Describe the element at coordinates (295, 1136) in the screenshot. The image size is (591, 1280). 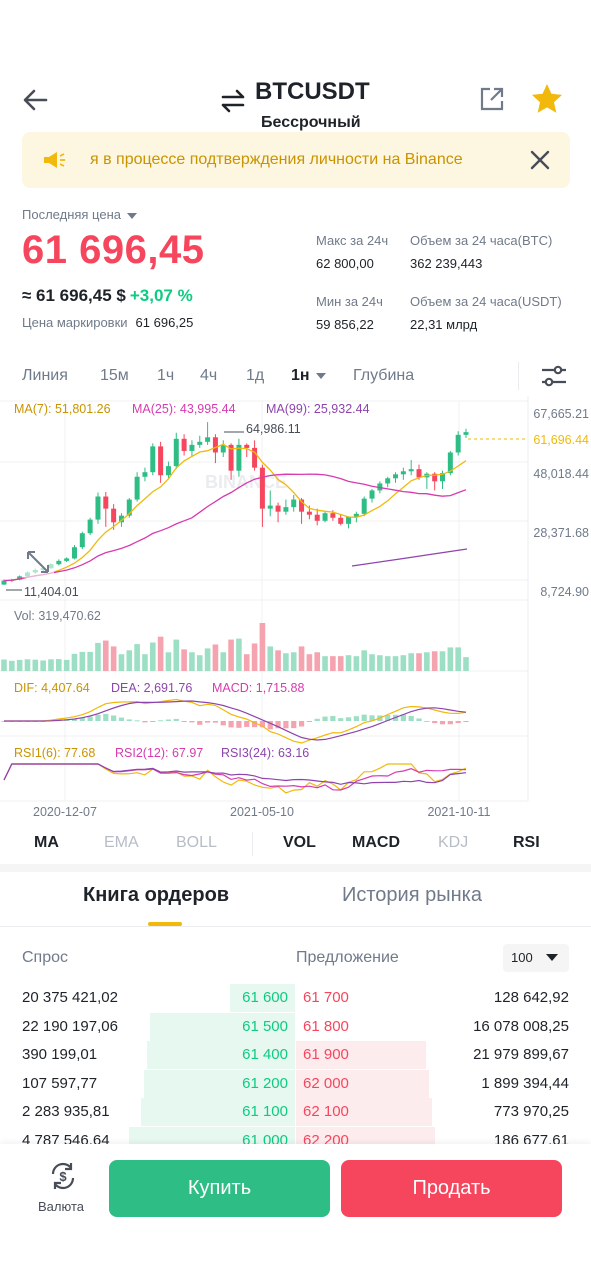
I see `order-book-row: 4 787 546,64 61 000 62 200 186 677,61` at that location.